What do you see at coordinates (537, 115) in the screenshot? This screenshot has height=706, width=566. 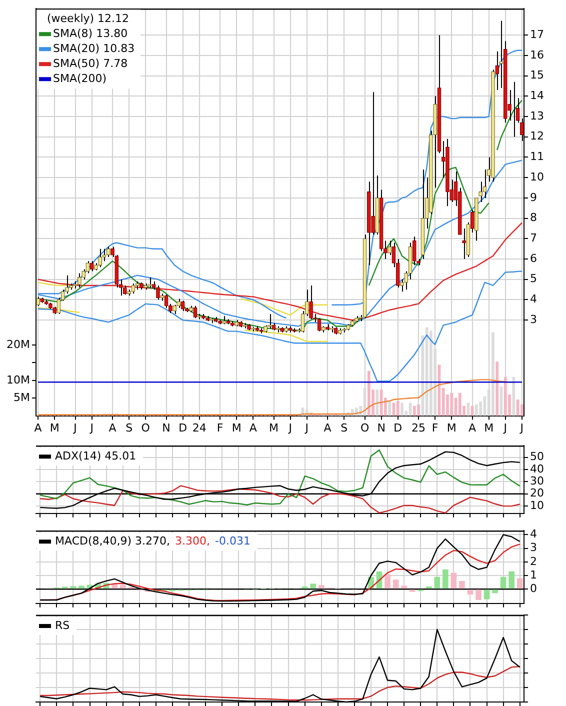 I see `y-tick-label: 13` at bounding box center [537, 115].